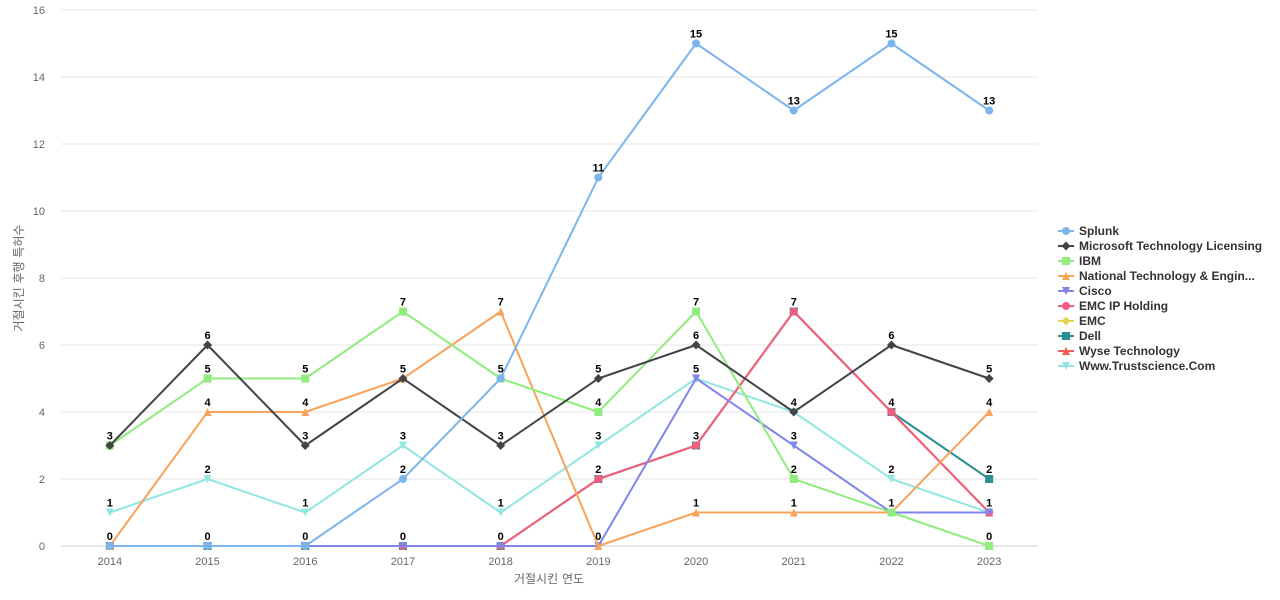 This screenshot has height=600, width=1280. What do you see at coordinates (39, 212) in the screenshot?
I see `y-tick-label: 10` at bounding box center [39, 212].